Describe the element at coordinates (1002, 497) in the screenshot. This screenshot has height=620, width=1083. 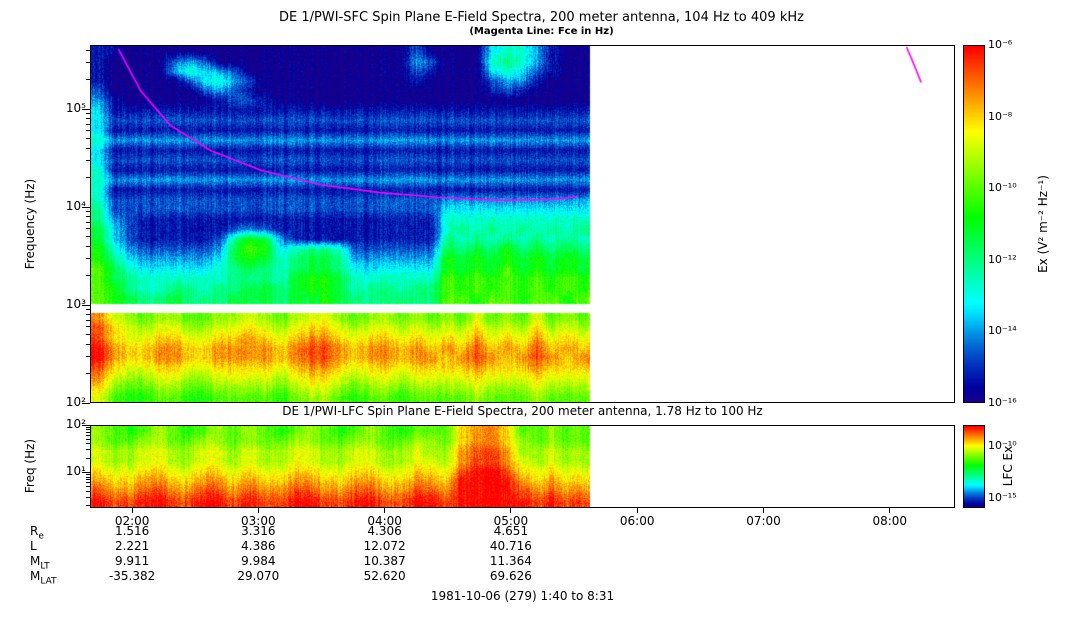
I see `colorbar-tick-label: 10⁻¹⁵` at that location.